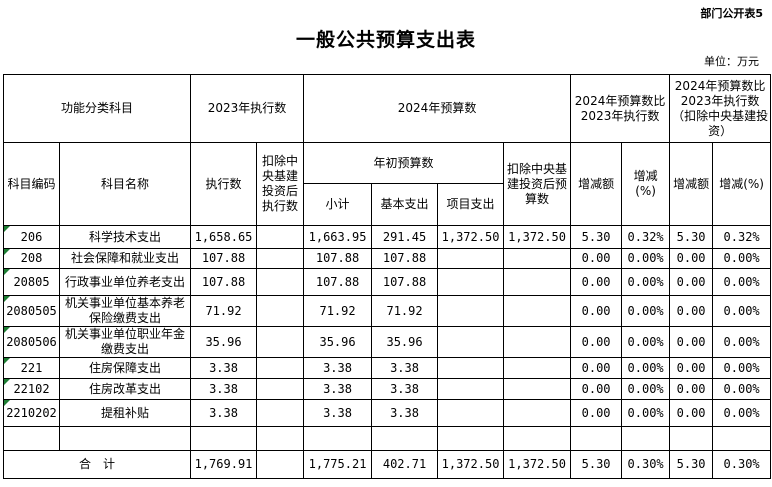 This screenshot has width=772, height=487. I want to click on header-budget-excl-capital: 扣除中央基建投资后预算数, so click(537, 184).